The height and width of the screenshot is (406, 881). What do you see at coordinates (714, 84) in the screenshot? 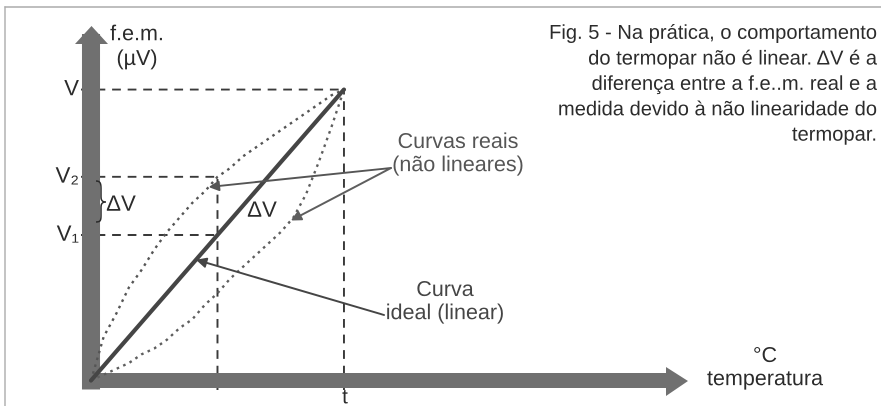
I see `text: Fig. 5 - Na prática, o comportamento do termopar não é linear. ΔV é a diferença entre a f.e..m. real e a medida devido à não linearidade do termopar.` at bounding box center [714, 84].